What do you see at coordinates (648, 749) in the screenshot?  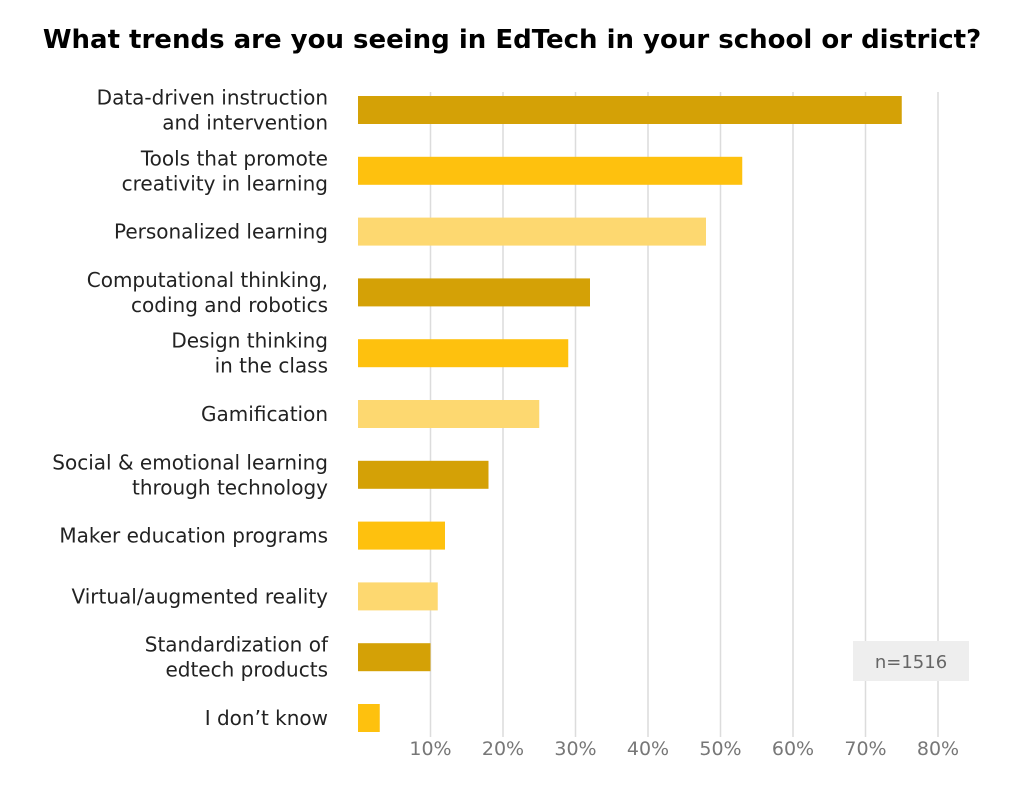 I see `x-tick-label: 40%` at bounding box center [648, 749].